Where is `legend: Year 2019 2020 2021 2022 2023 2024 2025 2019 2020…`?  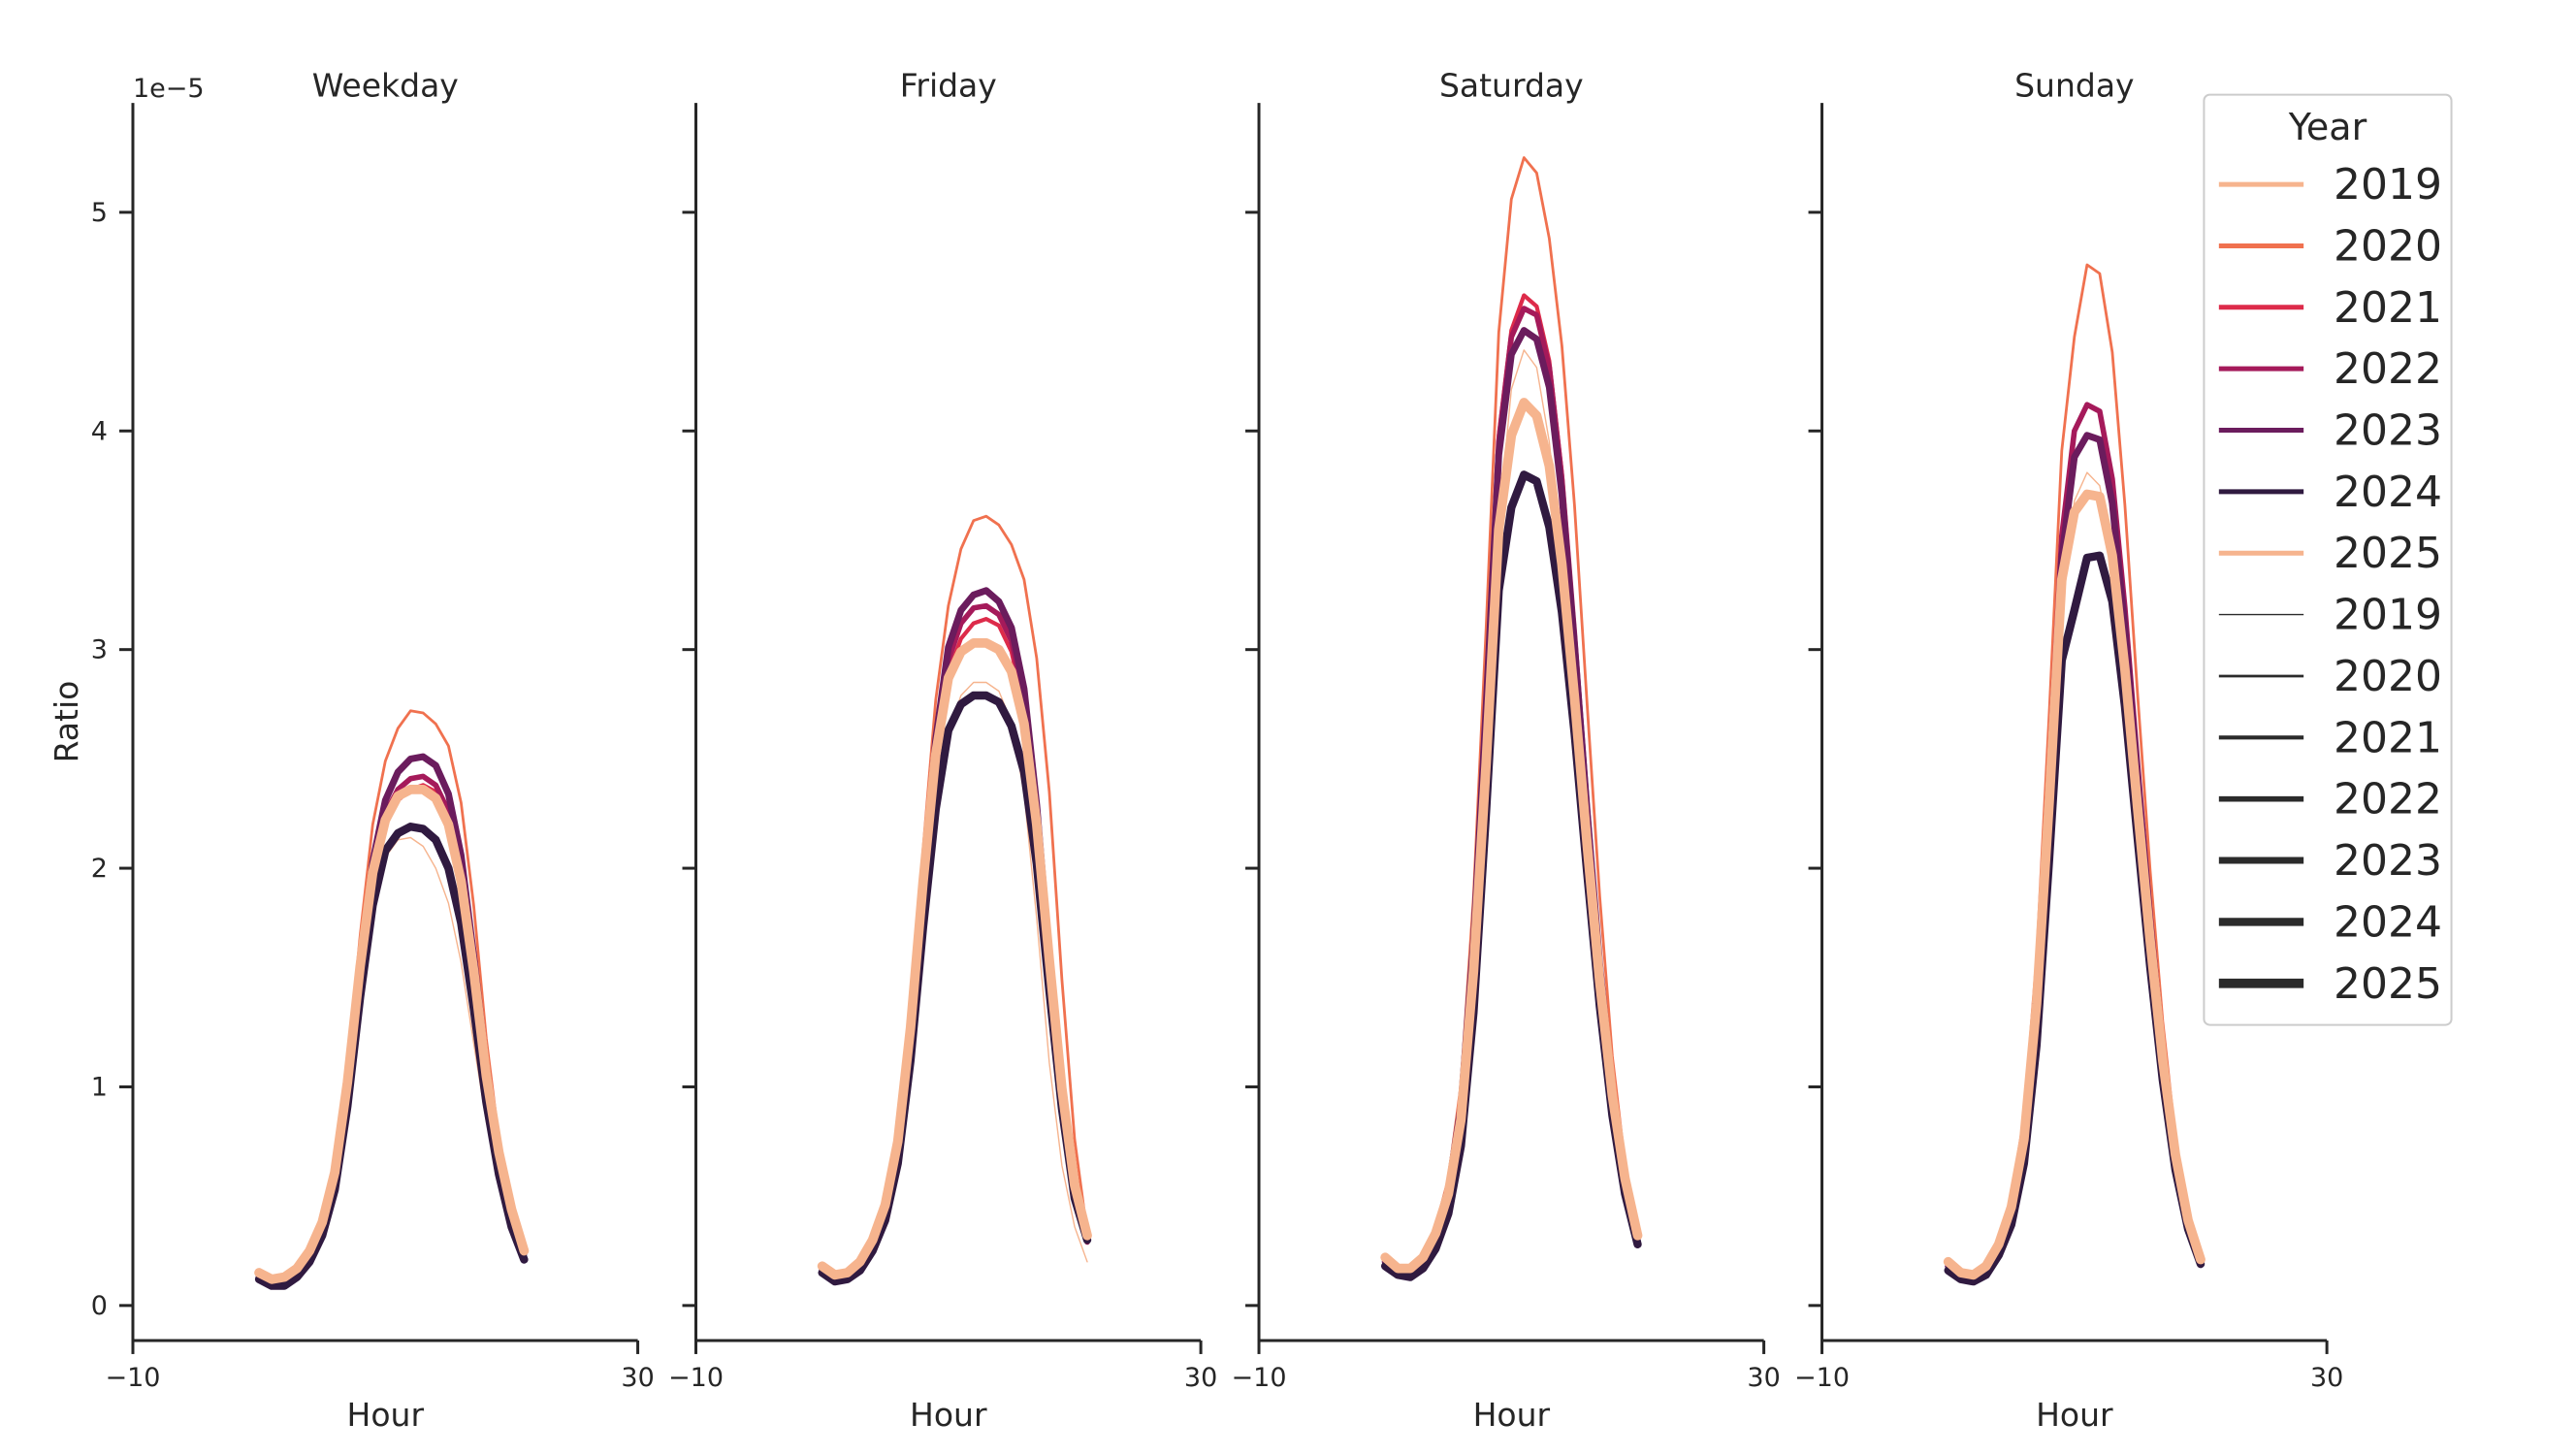 legend: Year 2019 2020 2021 2022 2023 2024 2025 2019 2020… is located at coordinates (2328, 559).